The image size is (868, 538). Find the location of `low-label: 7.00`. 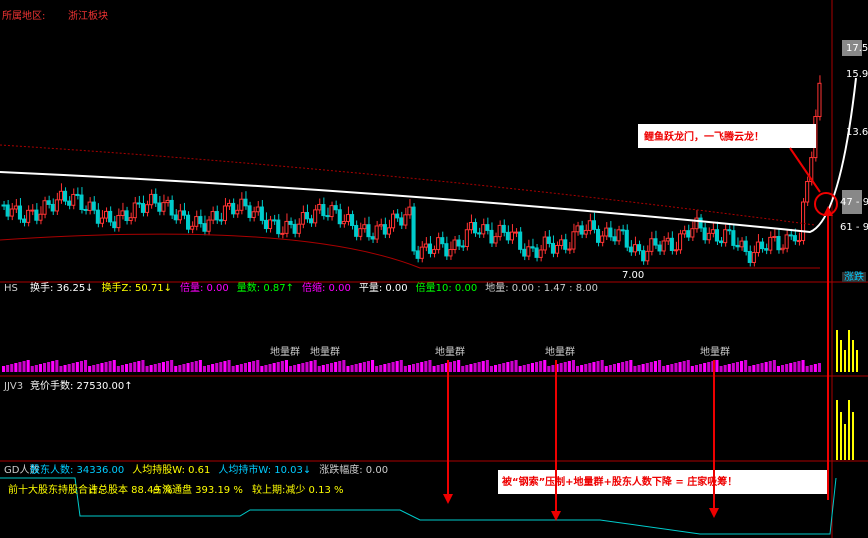

low-label: 7.00 is located at coordinates (633, 275).